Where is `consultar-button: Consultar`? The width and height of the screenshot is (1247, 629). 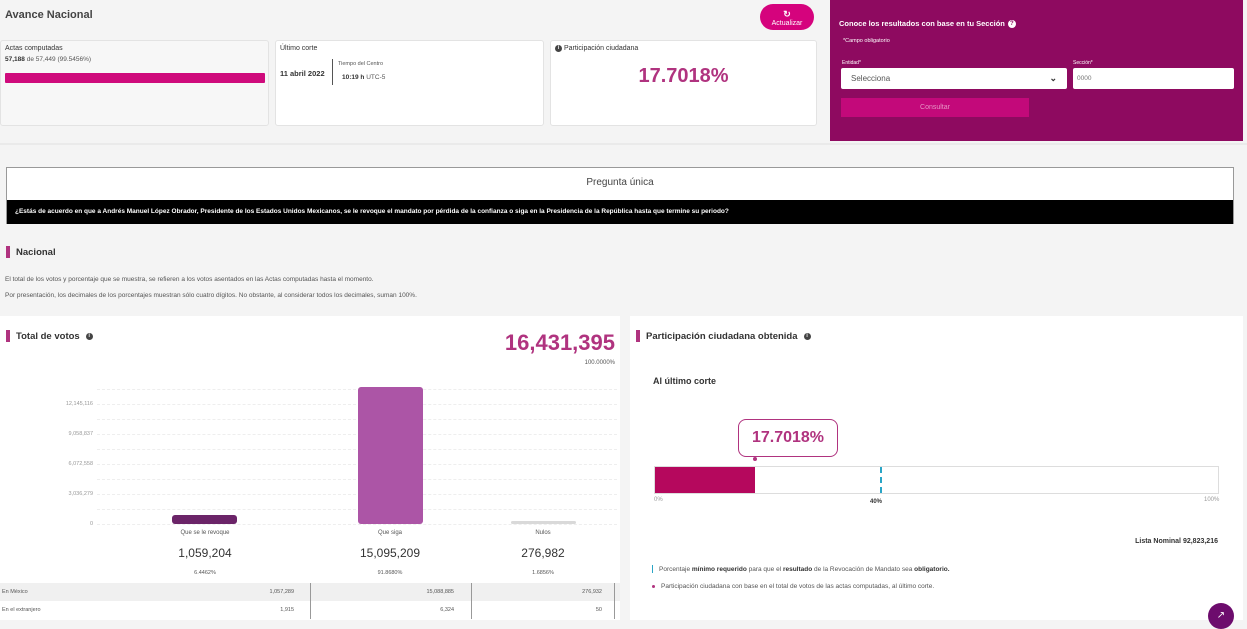 consultar-button: Consultar is located at coordinates (935, 107).